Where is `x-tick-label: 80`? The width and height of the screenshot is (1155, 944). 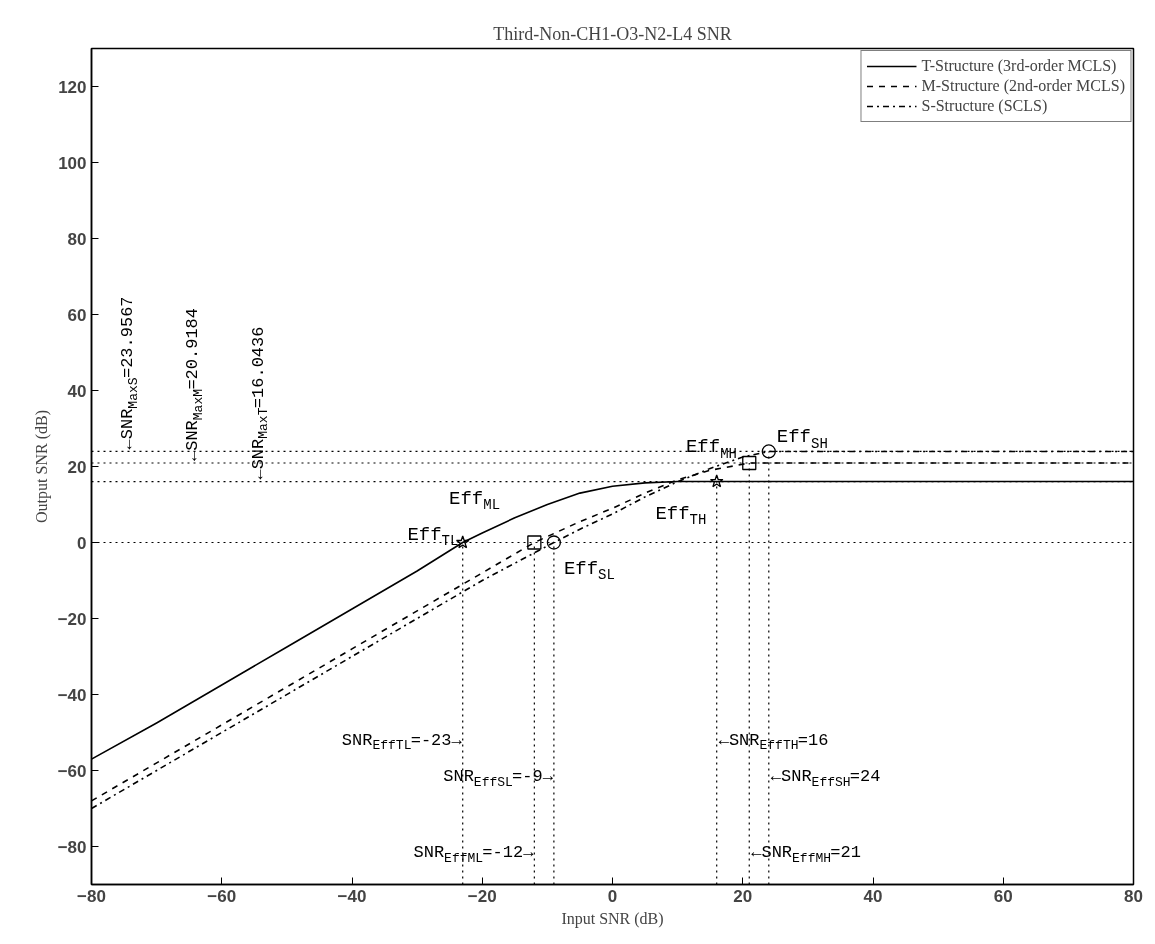 x-tick-label: 80 is located at coordinates (1133, 896).